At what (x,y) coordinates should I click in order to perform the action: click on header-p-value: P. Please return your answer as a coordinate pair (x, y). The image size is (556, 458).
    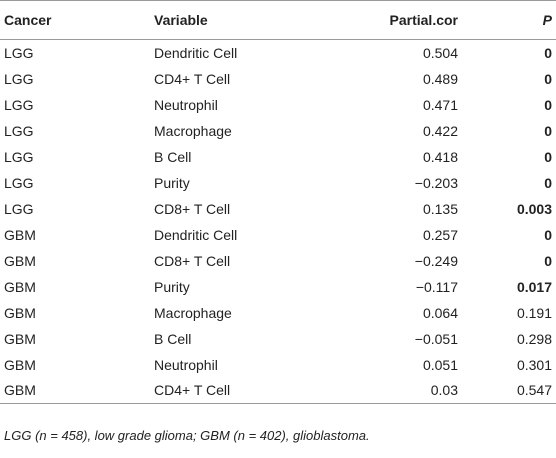
    Looking at the image, I should click on (509, 20).